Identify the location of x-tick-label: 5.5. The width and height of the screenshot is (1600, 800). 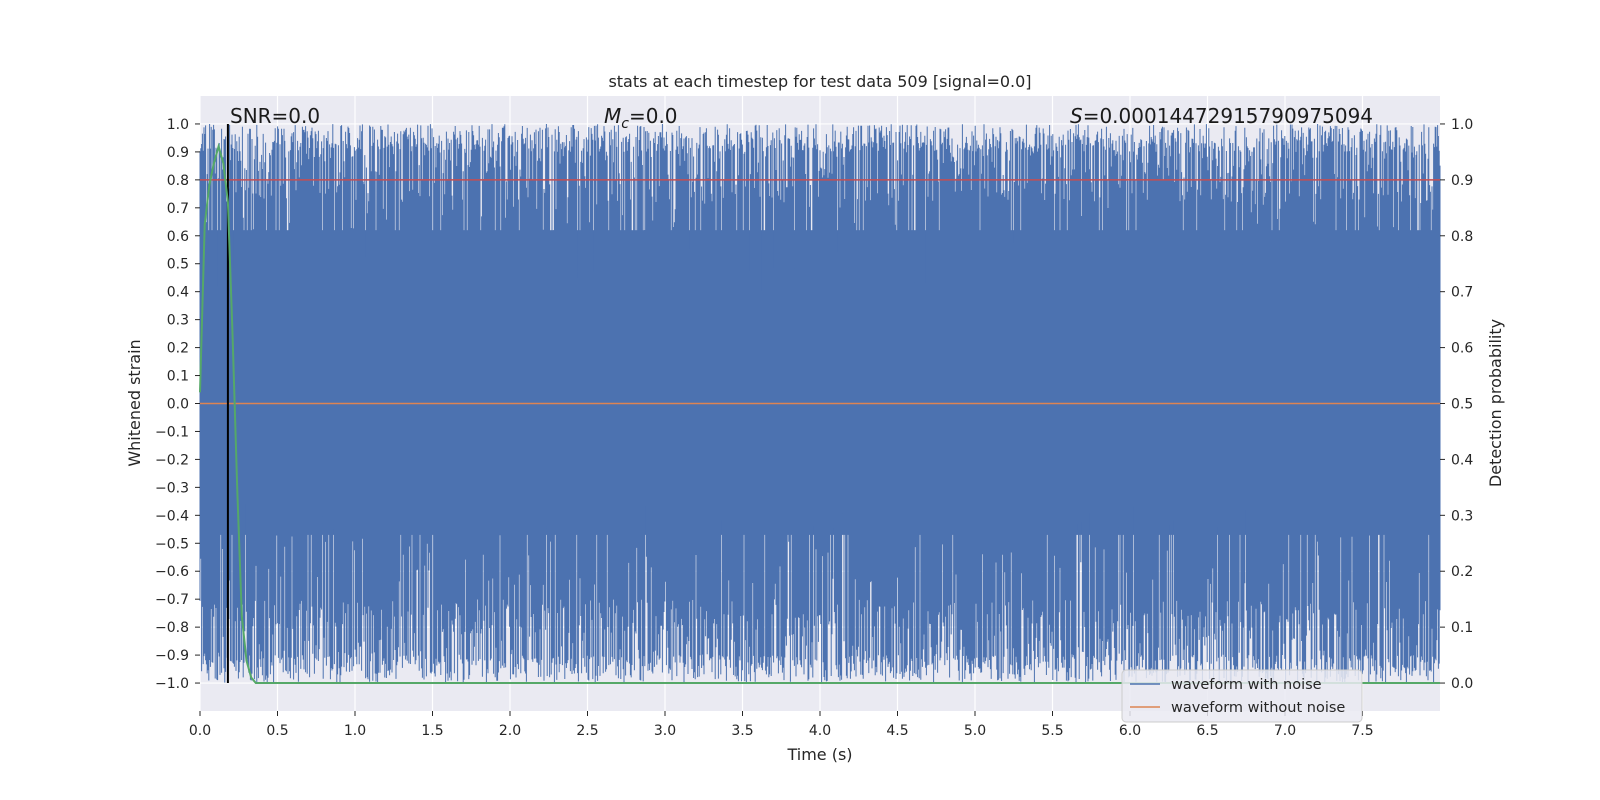
(1052, 731).